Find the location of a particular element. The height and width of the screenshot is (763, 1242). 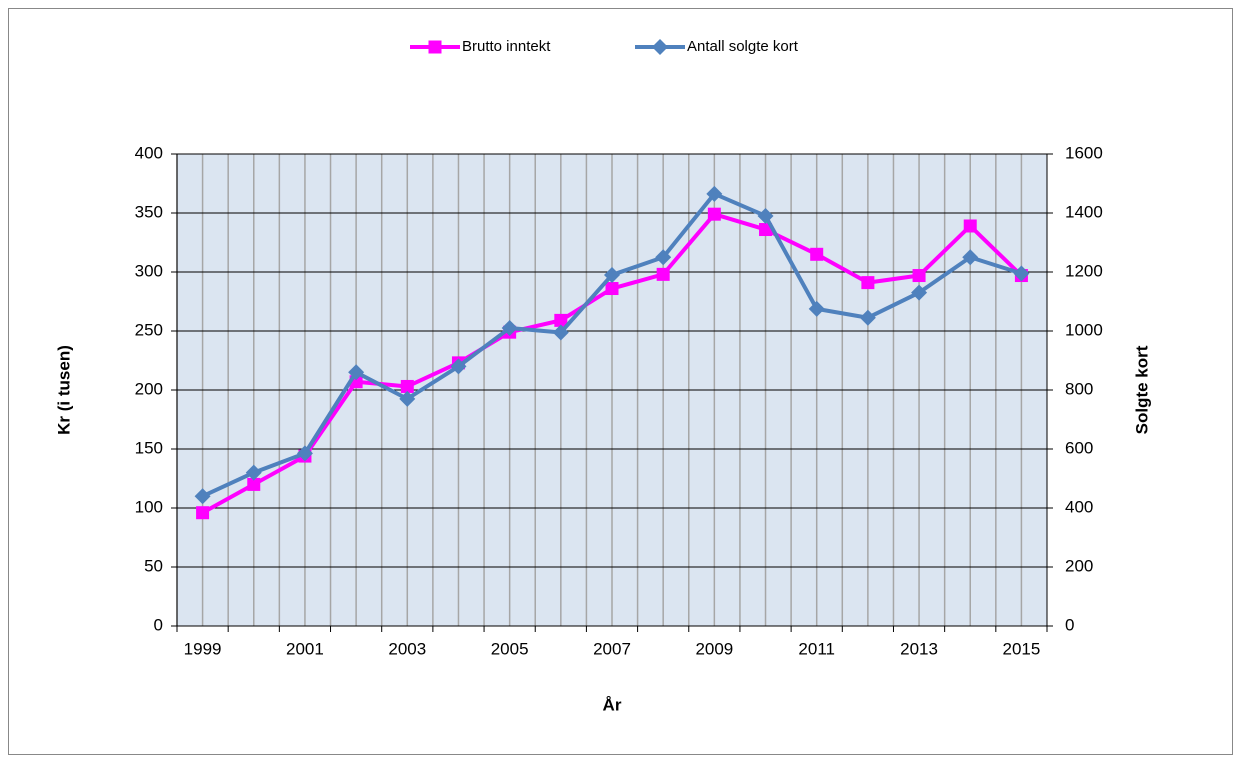

x-tick-label: 2003 is located at coordinates (407, 648).